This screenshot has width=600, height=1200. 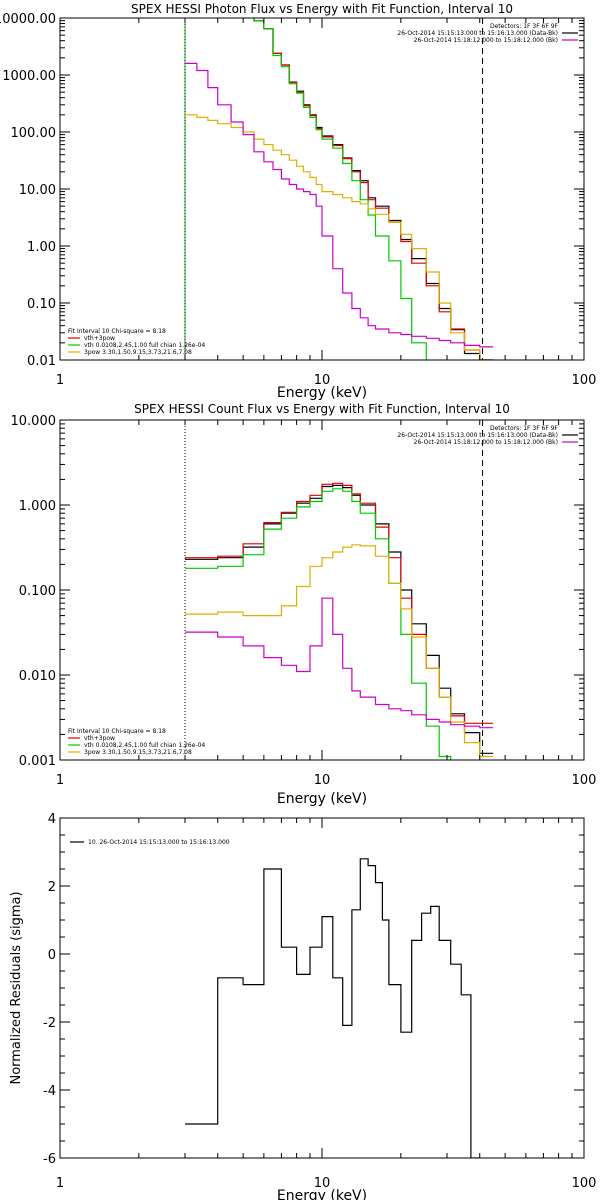 I want to click on y-tick-label: -2, so click(x=49, y=1023).